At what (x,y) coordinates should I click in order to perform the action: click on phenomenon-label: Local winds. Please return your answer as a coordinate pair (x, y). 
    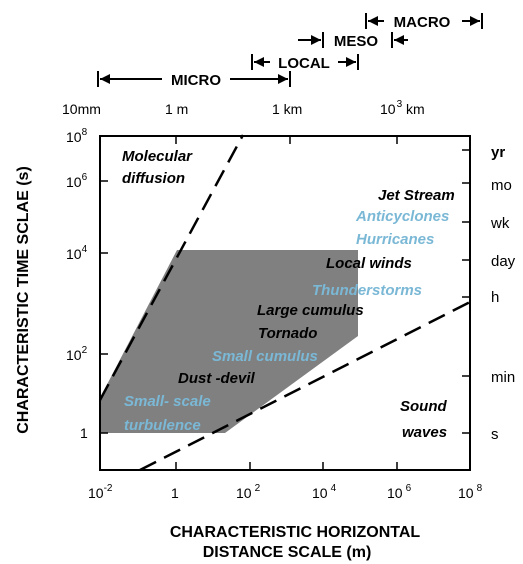
    Looking at the image, I should click on (369, 263).